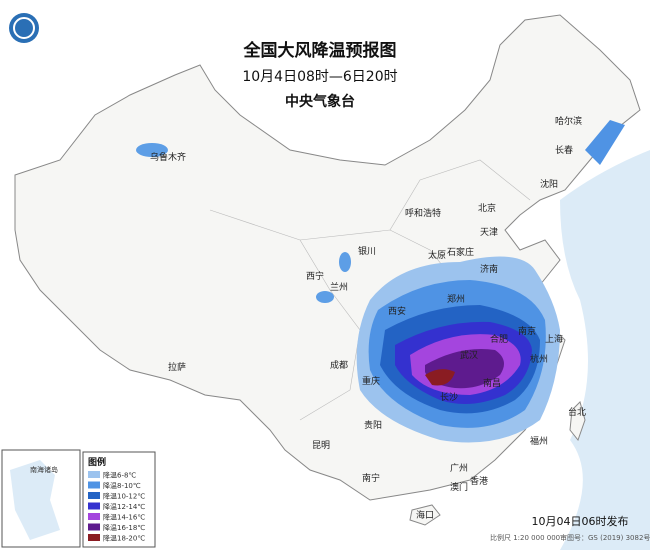 This screenshot has height=554, width=650. What do you see at coordinates (373, 425) in the screenshot?
I see `city-label: 贵阳` at bounding box center [373, 425].